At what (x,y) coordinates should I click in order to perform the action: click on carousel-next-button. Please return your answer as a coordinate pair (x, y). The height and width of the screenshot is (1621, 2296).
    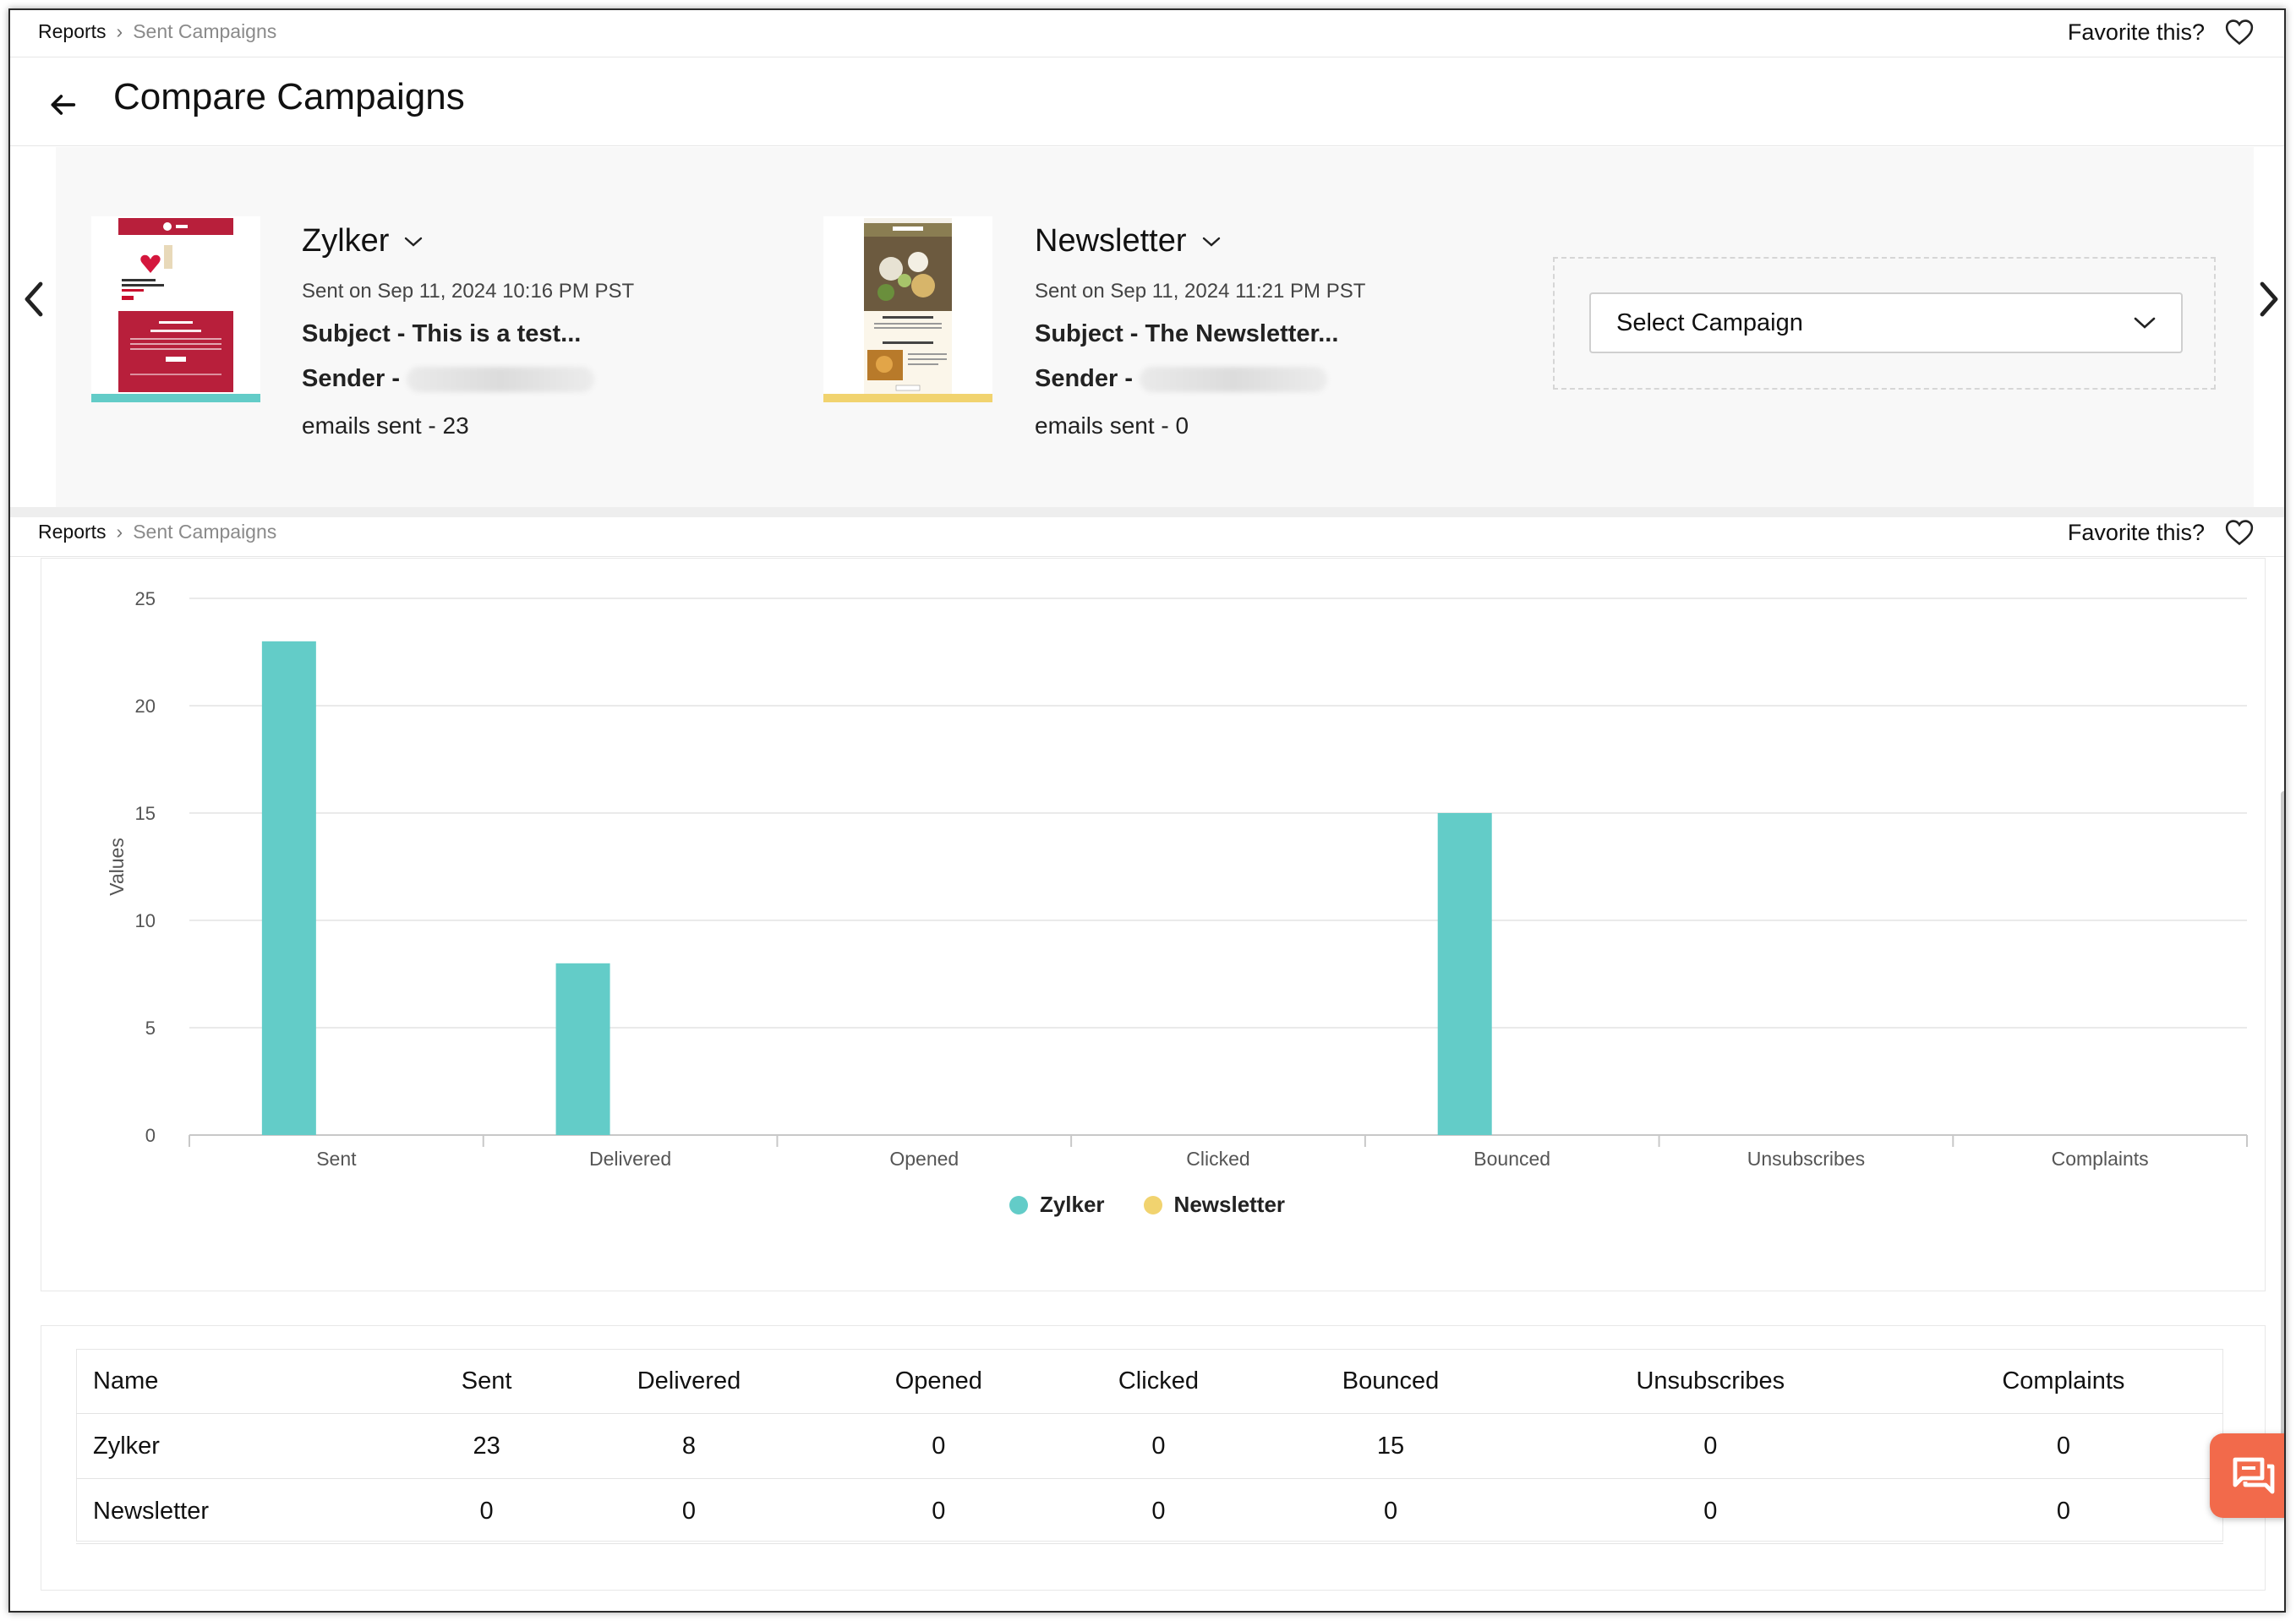
    Looking at the image, I should click on (2269, 301).